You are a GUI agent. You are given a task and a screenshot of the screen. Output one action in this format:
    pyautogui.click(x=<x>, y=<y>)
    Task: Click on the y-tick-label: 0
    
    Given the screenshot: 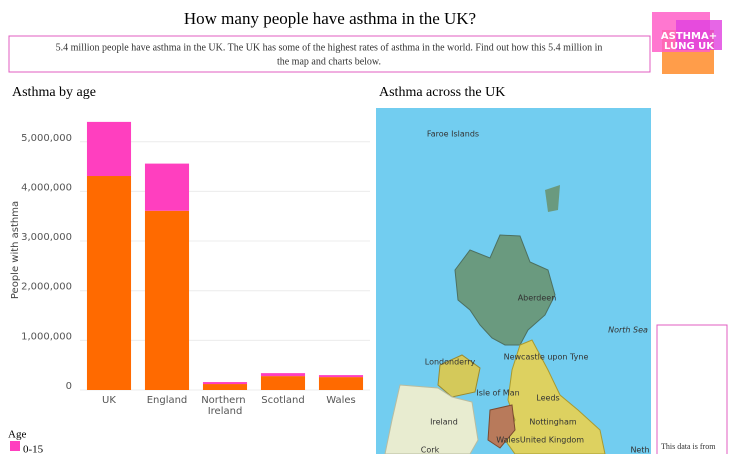 What is the action you would take?
    pyautogui.click(x=69, y=386)
    